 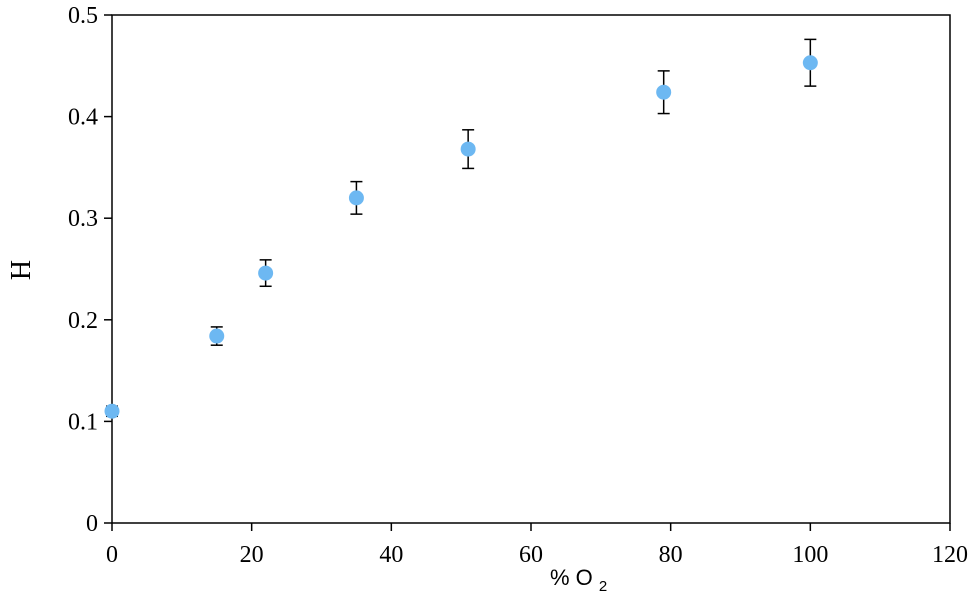 I want to click on x-tick-label: 100, so click(x=810, y=555).